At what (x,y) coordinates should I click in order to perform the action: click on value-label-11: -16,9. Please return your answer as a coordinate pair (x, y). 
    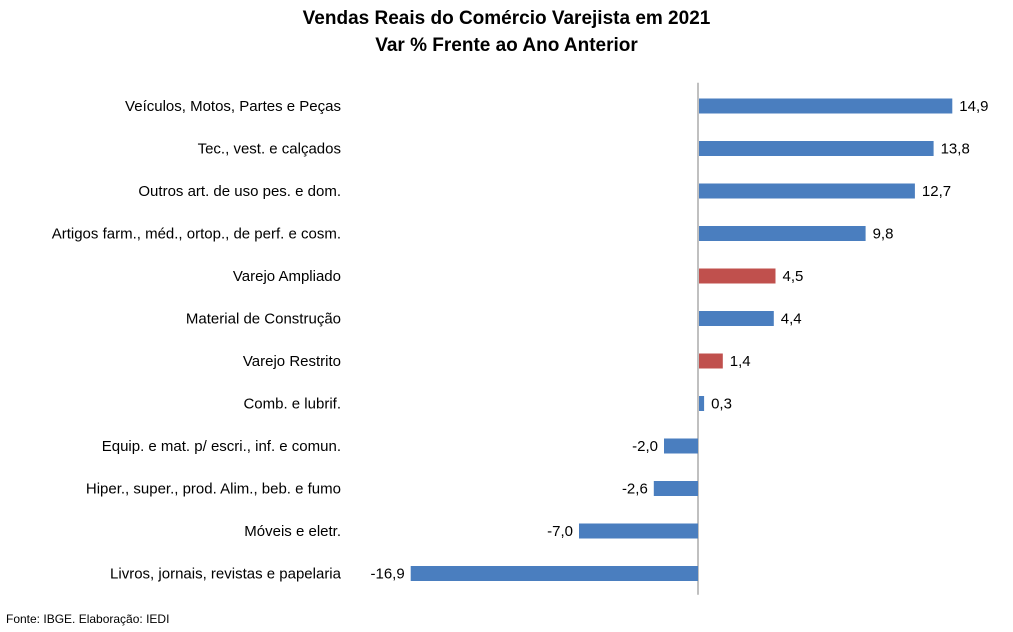
    Looking at the image, I should click on (387, 574).